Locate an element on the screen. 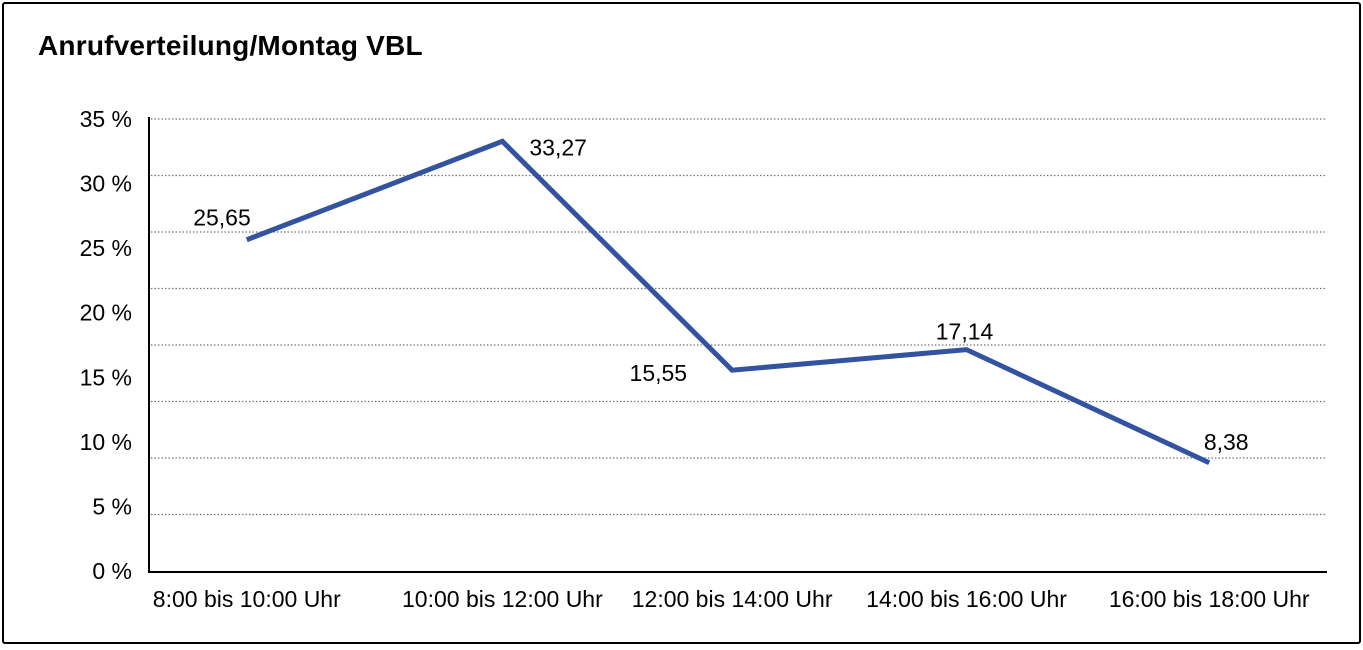 The height and width of the screenshot is (650, 1363). y-tick-label: 35 % is located at coordinates (106, 119).